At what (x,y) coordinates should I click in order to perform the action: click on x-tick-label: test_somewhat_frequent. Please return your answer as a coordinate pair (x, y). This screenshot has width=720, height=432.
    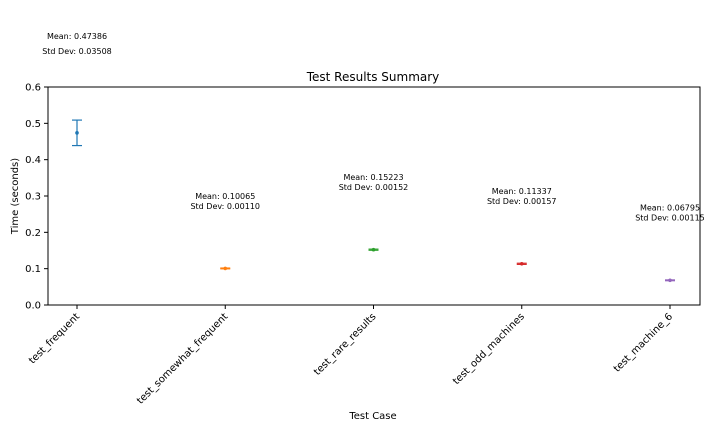
    Looking at the image, I should click on (182, 358).